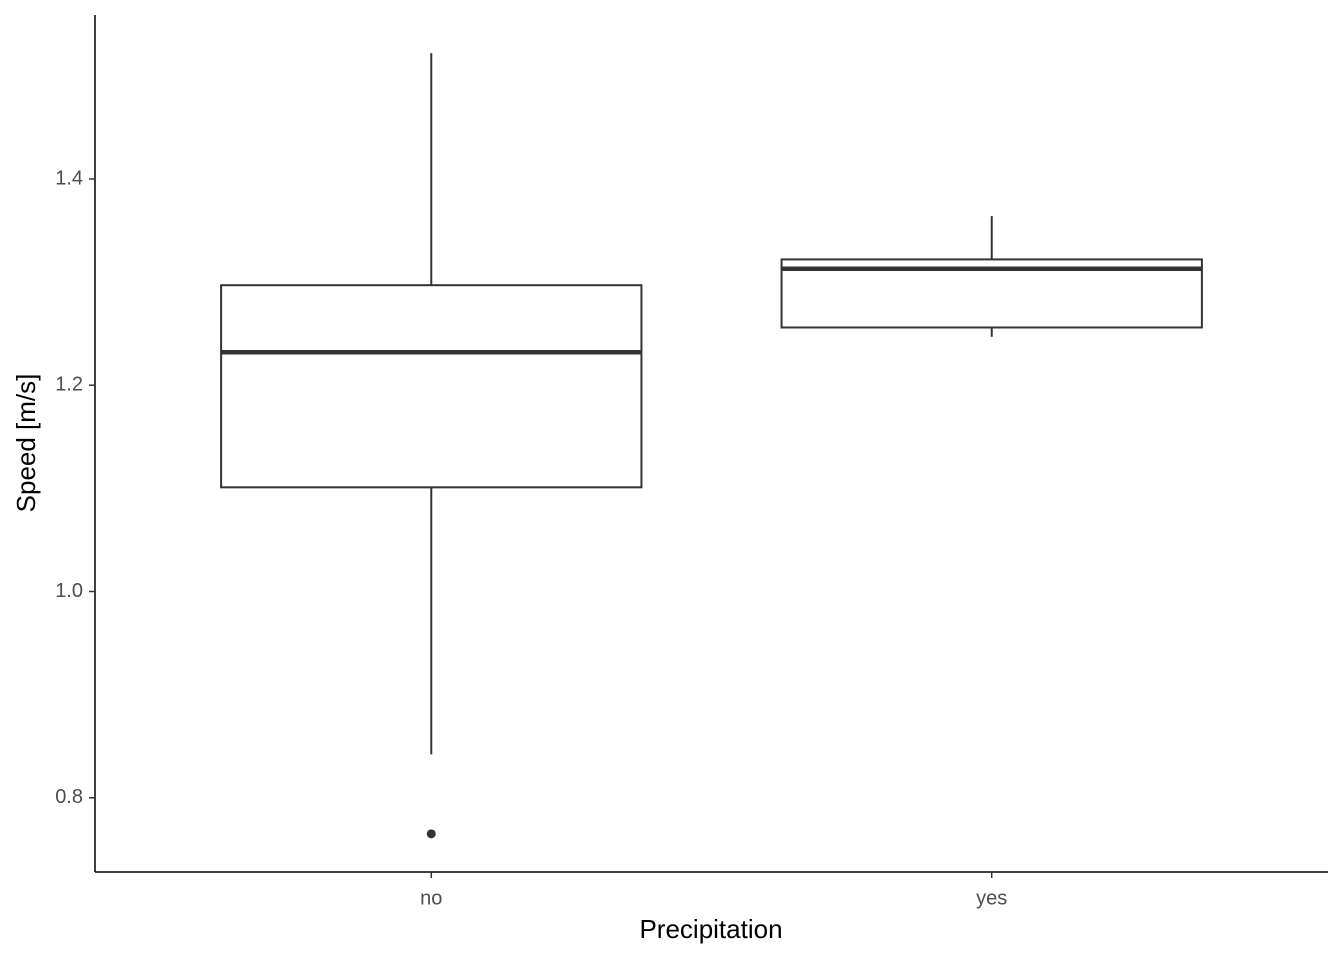  Describe the element at coordinates (26, 443) in the screenshot. I see `y-axis-title: Speed [m/s]` at that location.